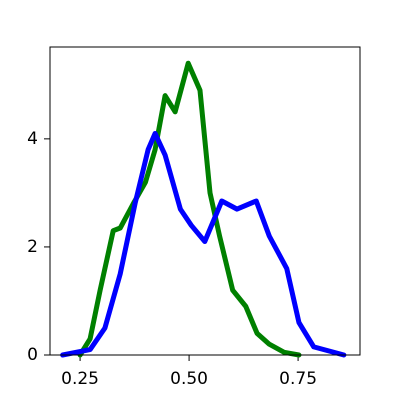  What do you see at coordinates (32, 139) in the screenshot?
I see `y-tick-label: 4` at bounding box center [32, 139].